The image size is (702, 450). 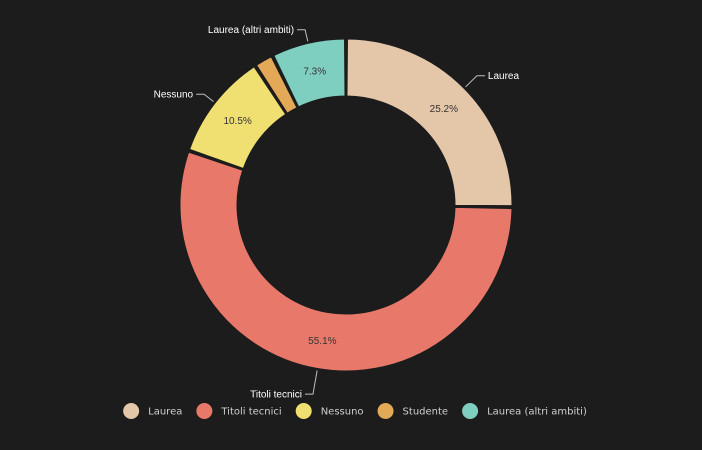 I want to click on legend-item-nessuno: Nessuno, so click(x=329, y=411).